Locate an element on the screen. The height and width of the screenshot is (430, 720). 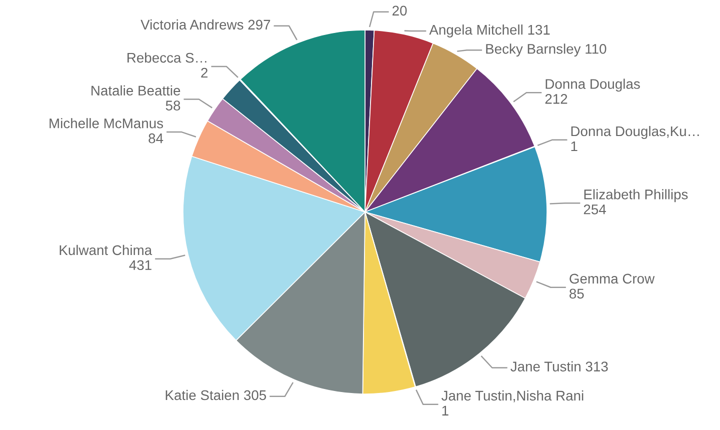
slice-label: Victoria Andrews 297 is located at coordinates (205, 24).